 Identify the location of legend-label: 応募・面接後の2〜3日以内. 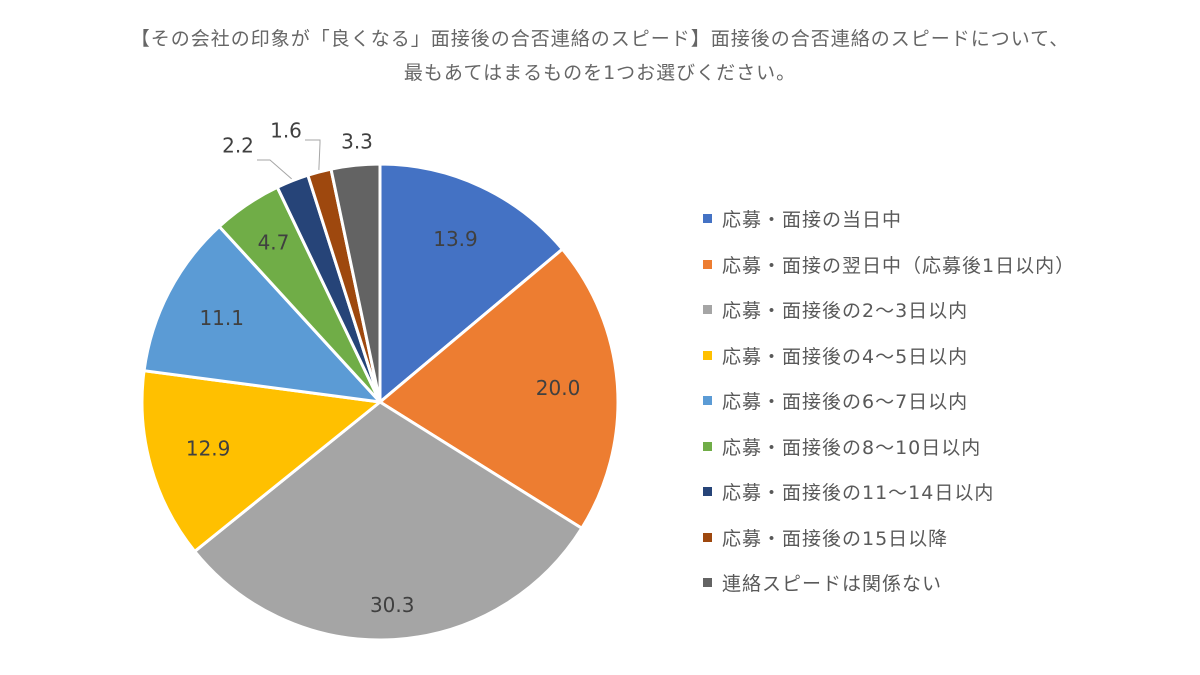
(845, 311).